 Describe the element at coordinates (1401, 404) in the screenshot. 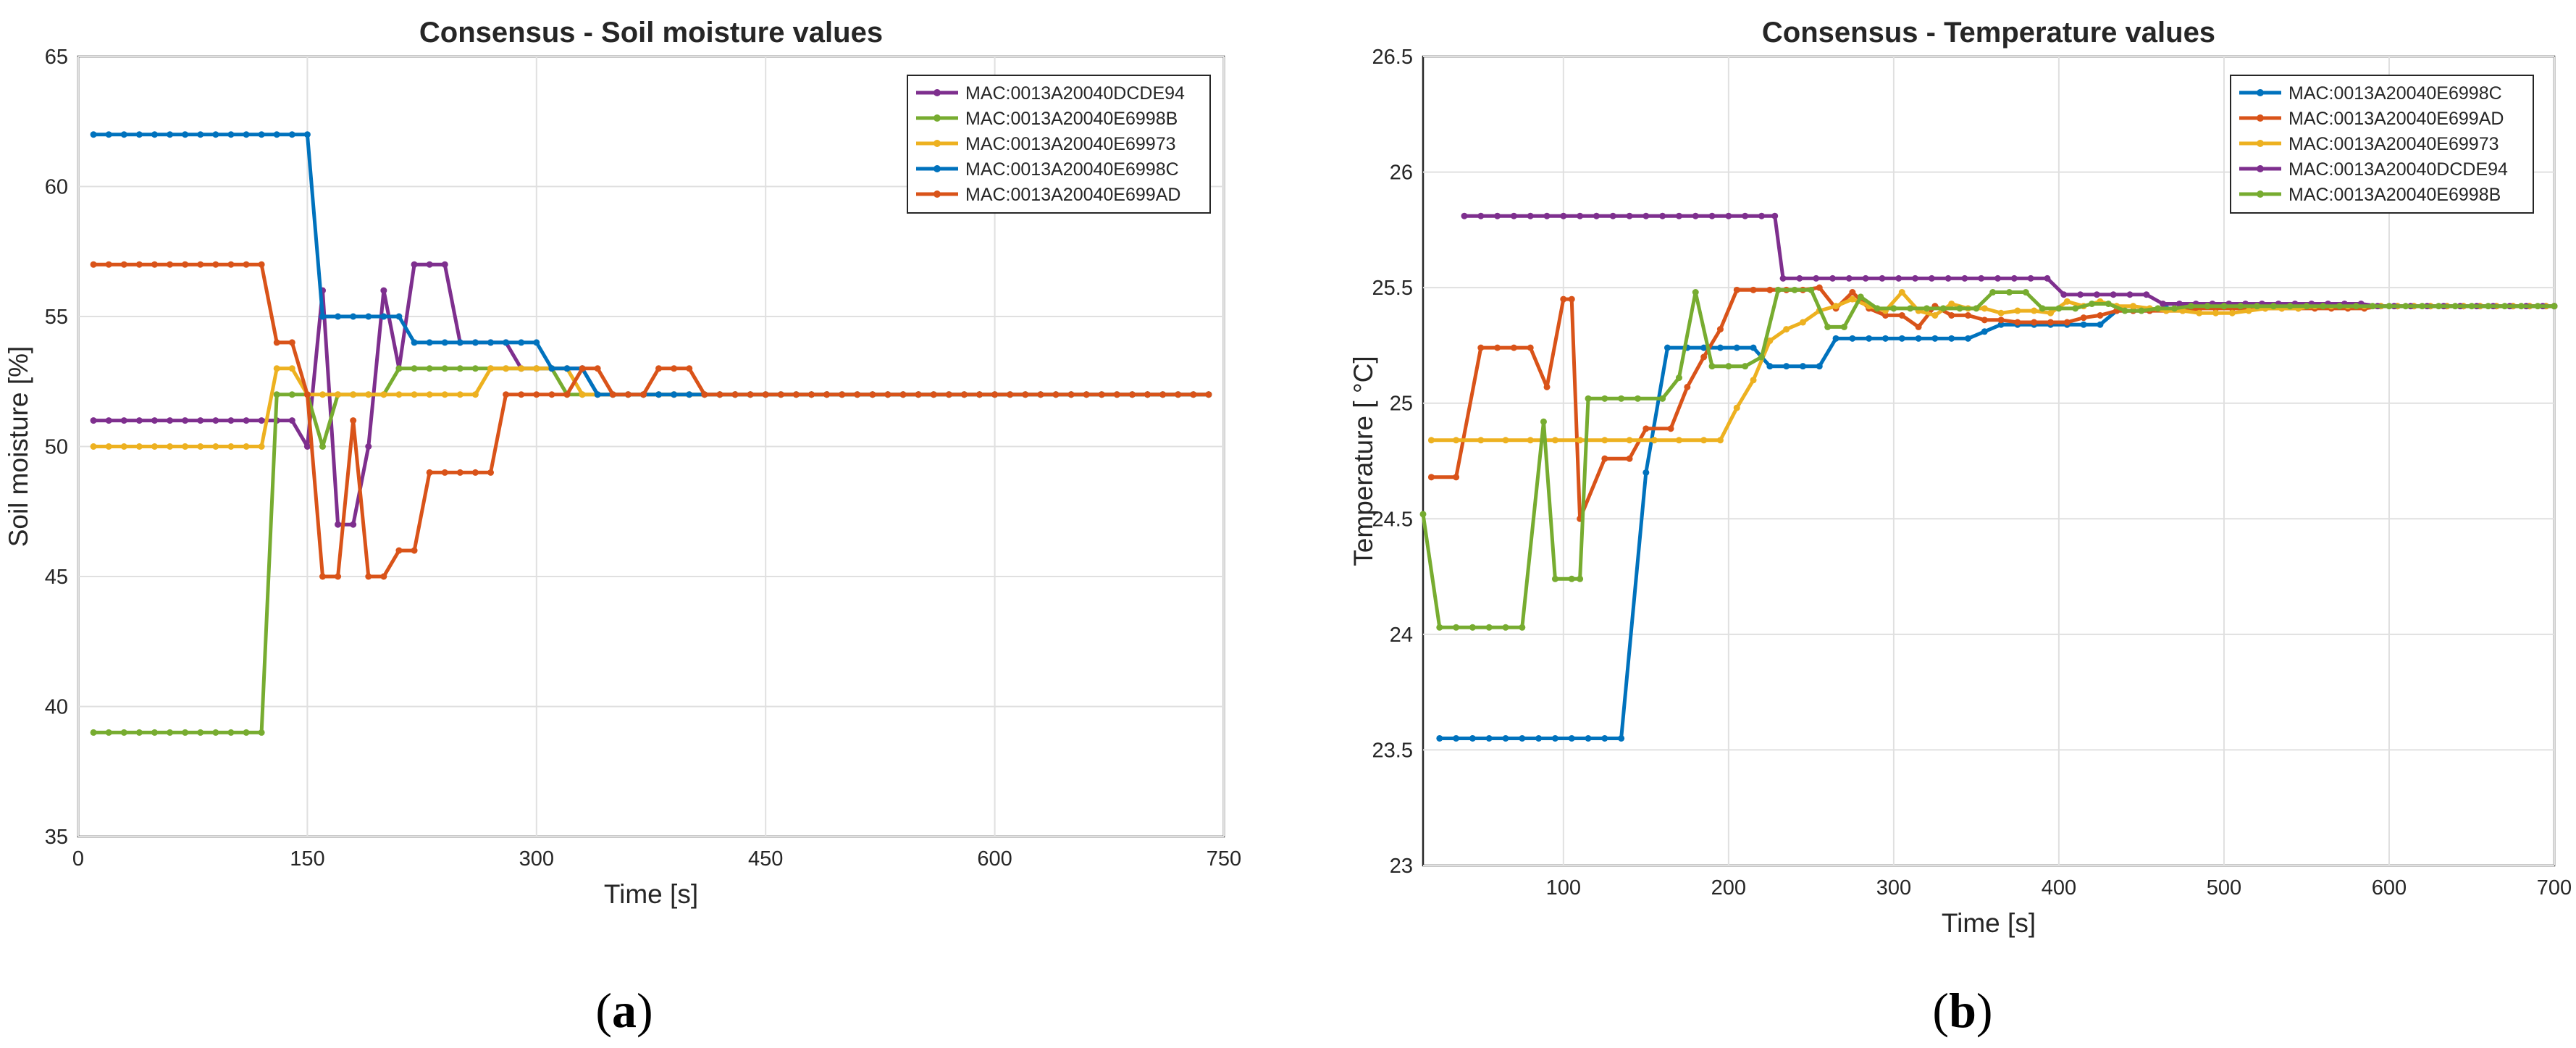

I see `y-tick-label: 25` at that location.